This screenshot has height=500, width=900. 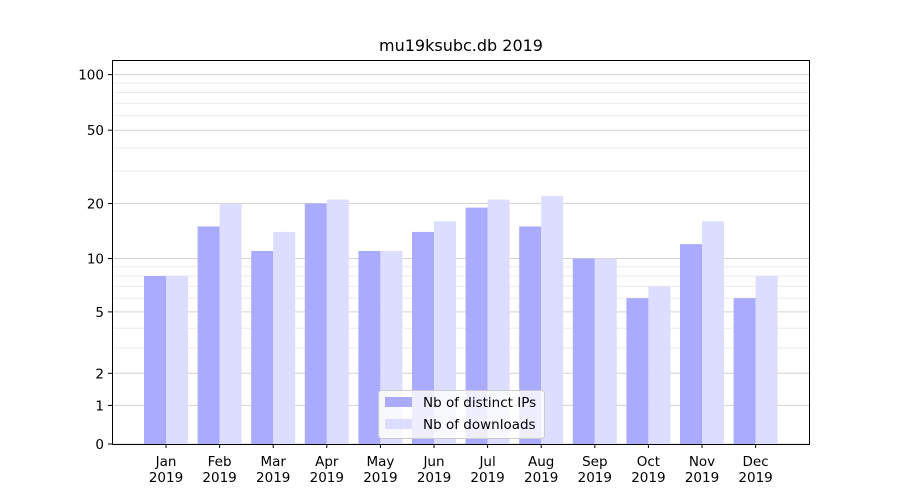 What do you see at coordinates (594, 462) in the screenshot?
I see `x-tick-label-month: Sep` at bounding box center [594, 462].